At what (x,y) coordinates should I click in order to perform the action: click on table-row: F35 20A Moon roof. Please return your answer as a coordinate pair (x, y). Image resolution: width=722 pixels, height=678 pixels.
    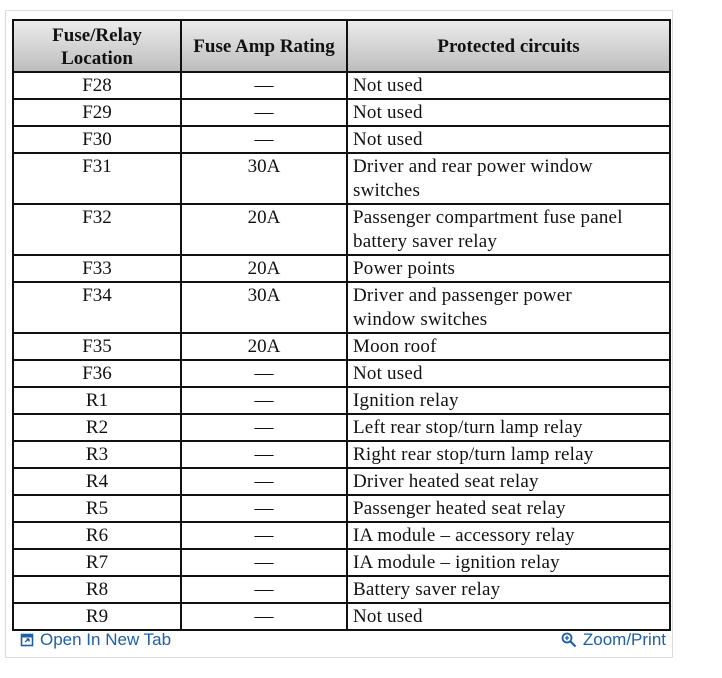
    Looking at the image, I should click on (341, 346).